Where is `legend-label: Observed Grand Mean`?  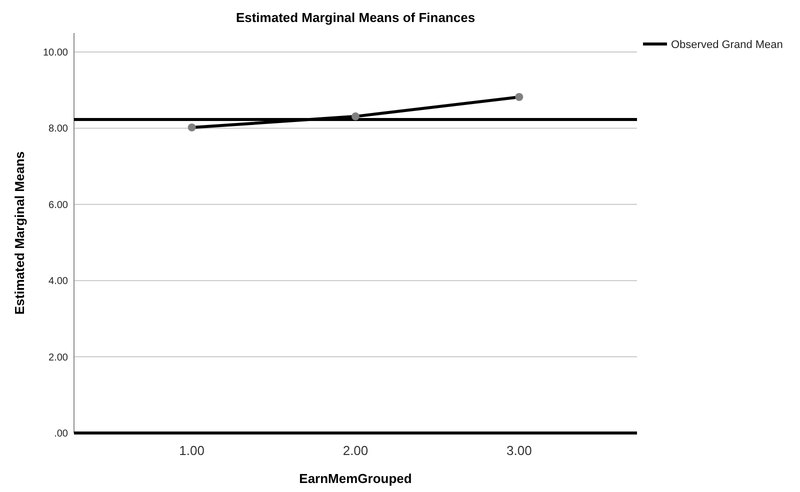
legend-label: Observed Grand Mean is located at coordinates (727, 44).